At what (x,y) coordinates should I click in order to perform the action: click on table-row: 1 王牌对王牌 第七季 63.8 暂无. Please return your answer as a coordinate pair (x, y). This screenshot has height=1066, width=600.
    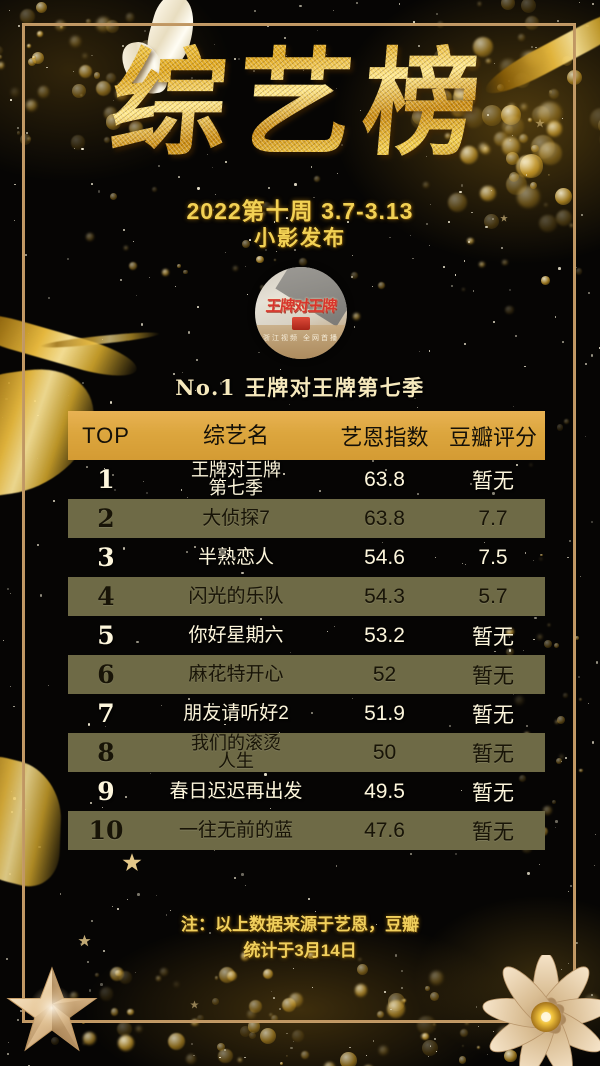
    Looking at the image, I should click on (306, 479).